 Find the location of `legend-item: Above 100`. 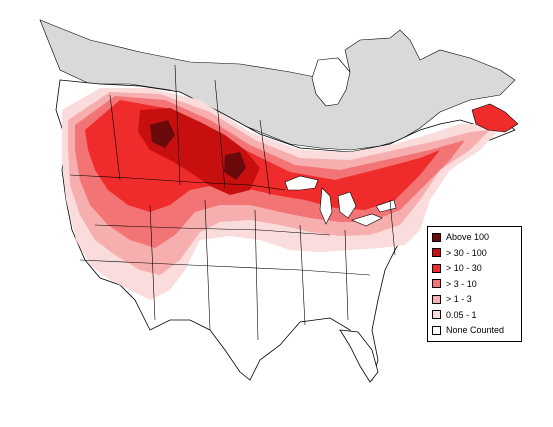

legend-item: Above 100 is located at coordinates (460, 237).